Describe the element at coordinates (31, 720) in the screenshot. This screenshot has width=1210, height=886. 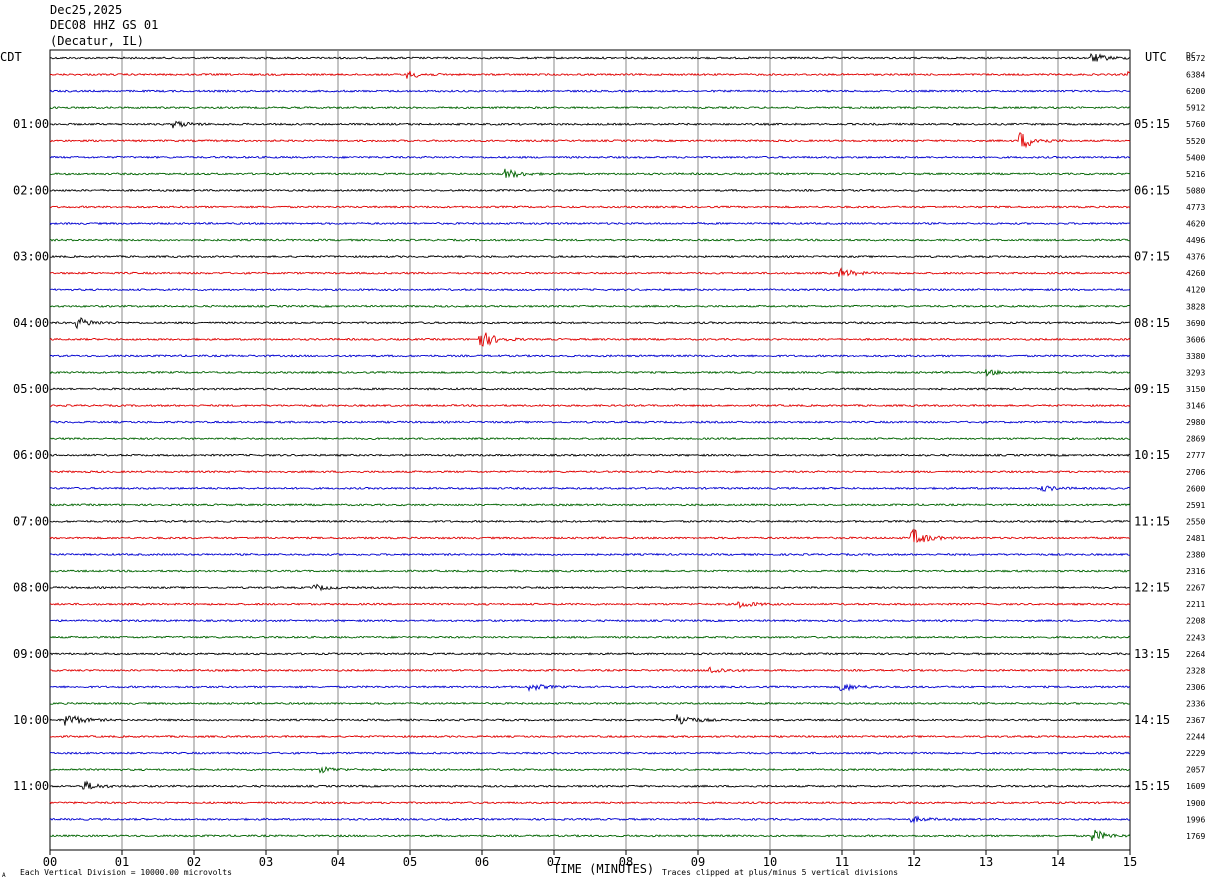
I see `left-hour-label: 10:00` at that location.